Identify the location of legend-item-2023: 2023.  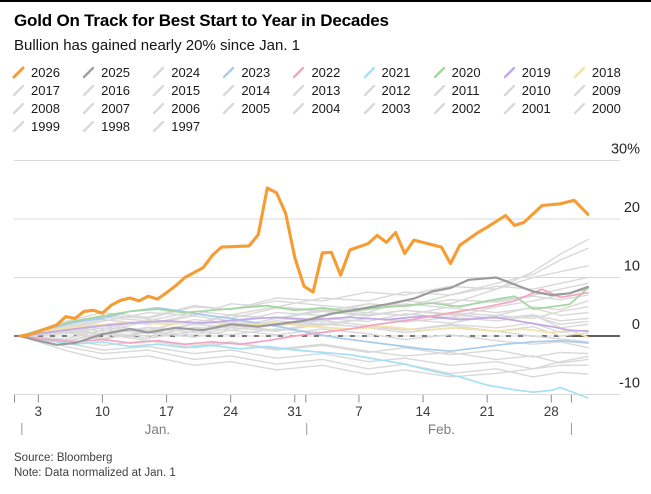
(257, 72).